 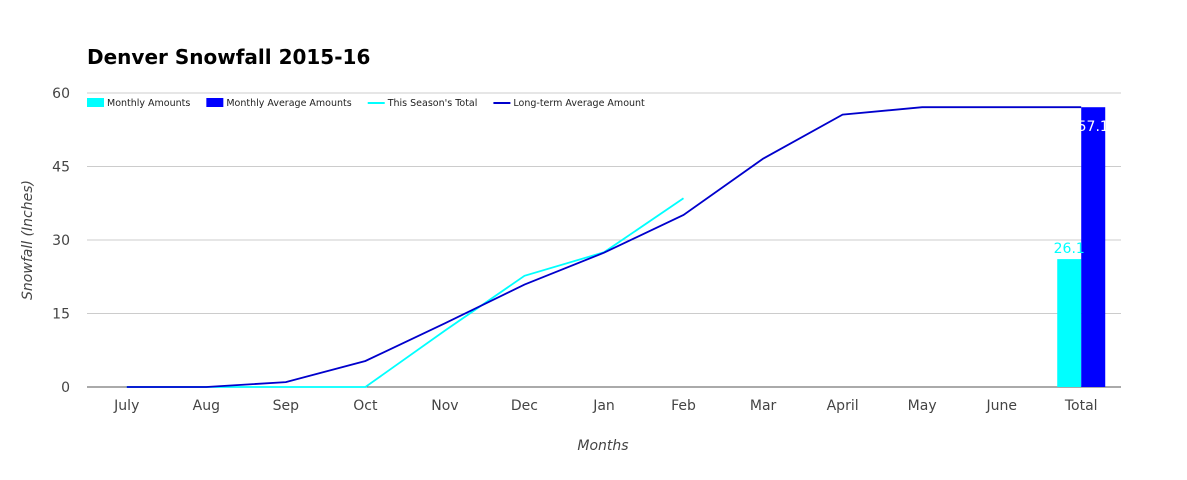 I want to click on y-tick-label: 0, so click(x=65, y=388).